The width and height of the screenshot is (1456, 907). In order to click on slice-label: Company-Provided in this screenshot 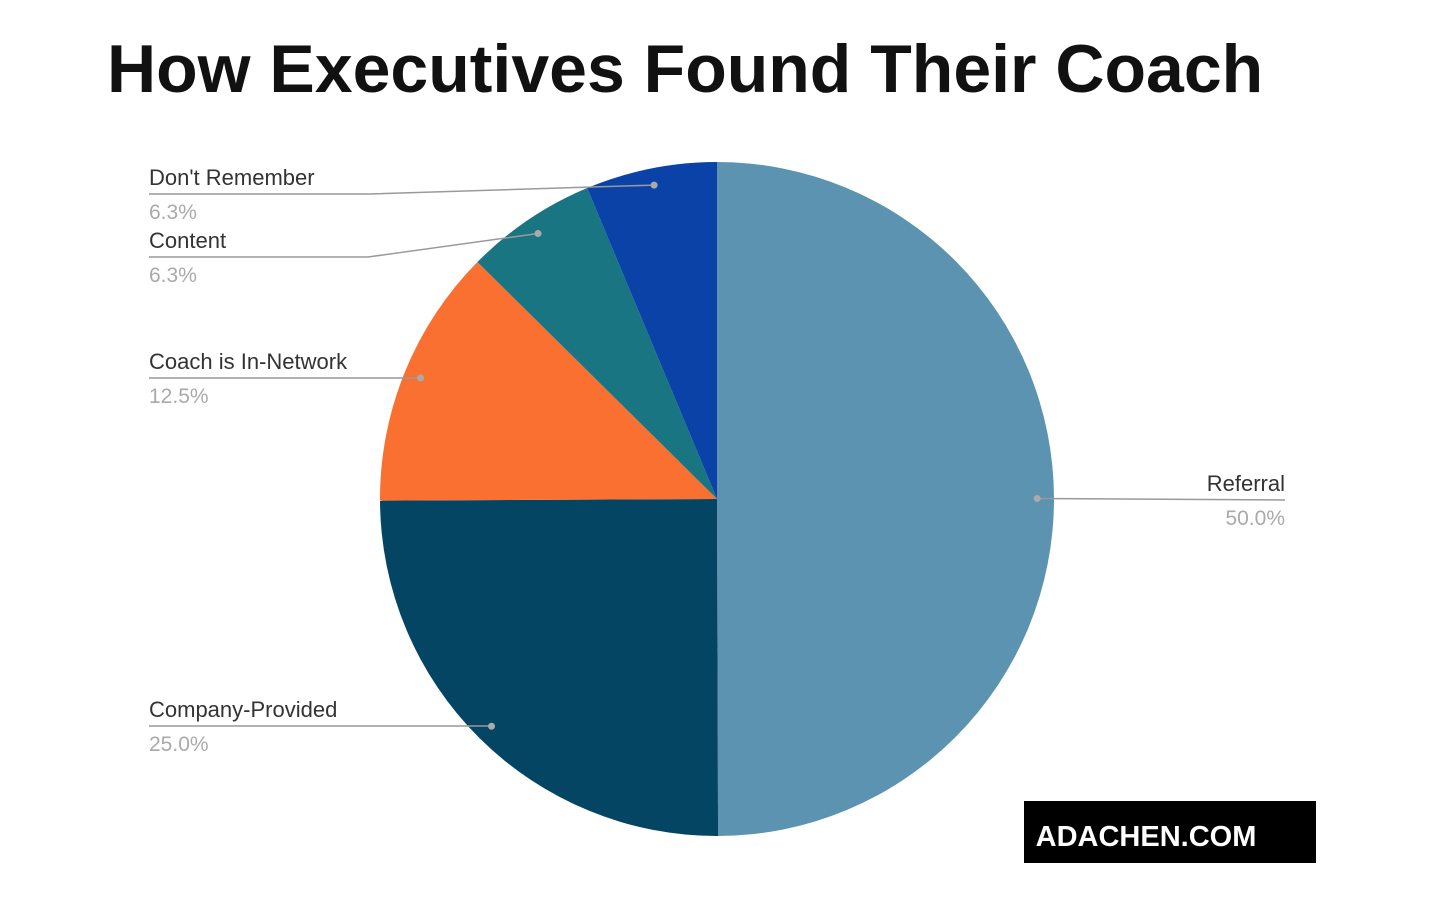, I will do `click(243, 709)`.